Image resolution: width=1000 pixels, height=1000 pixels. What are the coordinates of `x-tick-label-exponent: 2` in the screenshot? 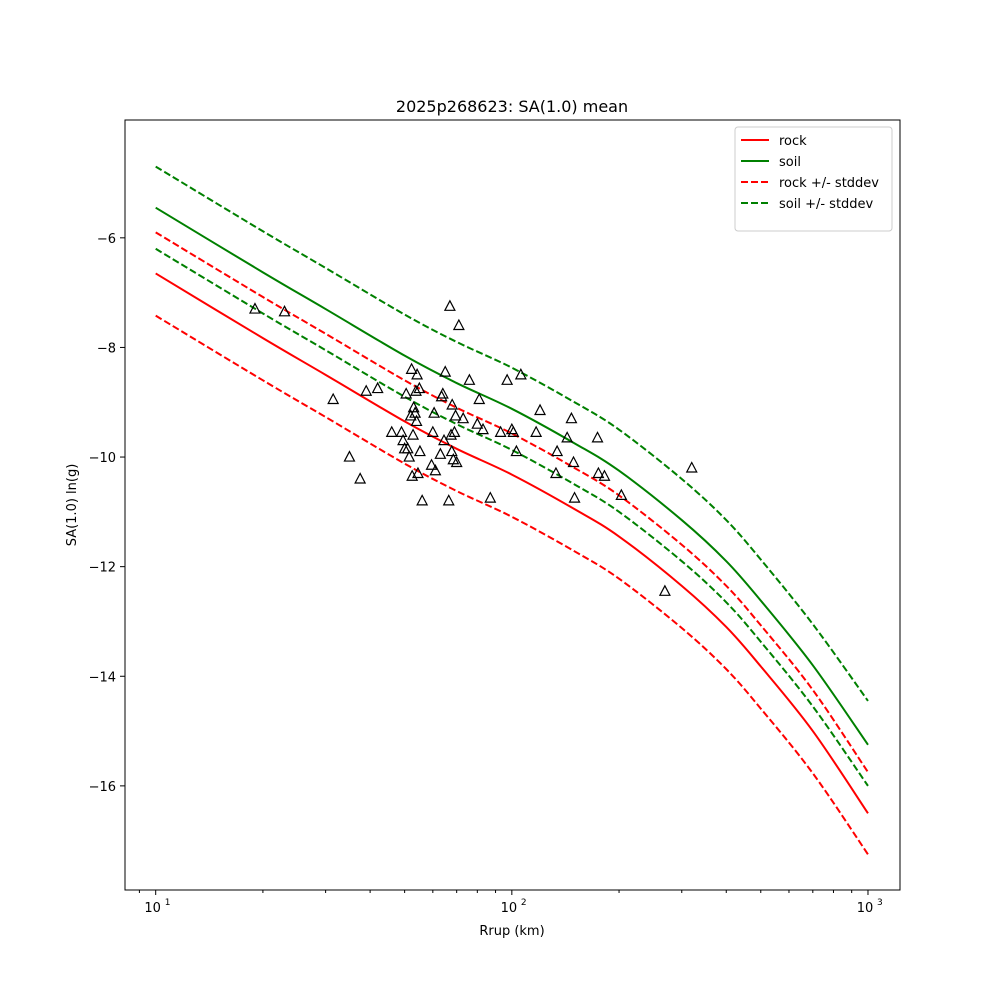 It's located at (524, 903).